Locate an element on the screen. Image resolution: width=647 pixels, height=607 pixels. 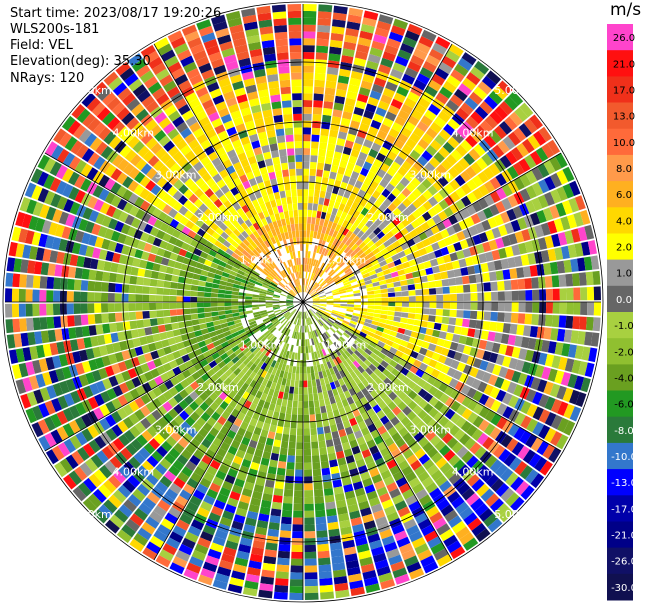
ring-label: 4.00km is located at coordinates (134, 472).